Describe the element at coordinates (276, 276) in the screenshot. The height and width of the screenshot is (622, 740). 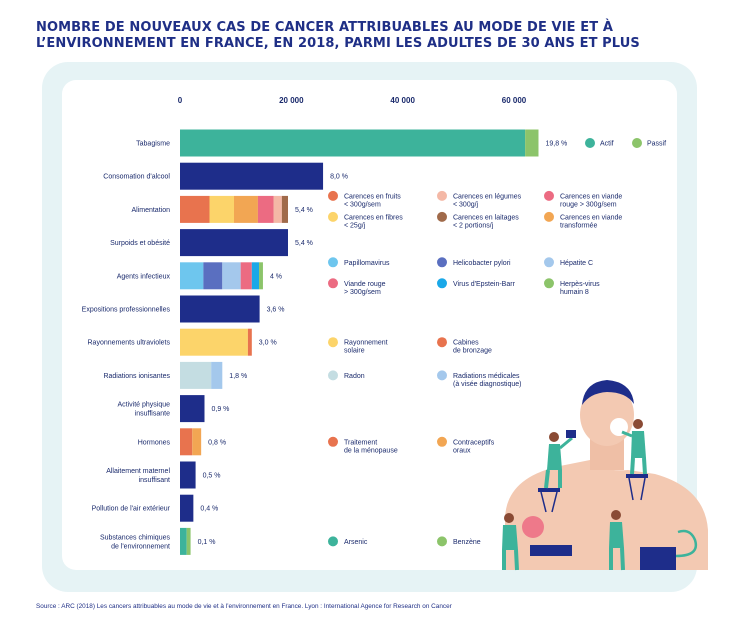
I see `percentage-label: 4 %` at that location.